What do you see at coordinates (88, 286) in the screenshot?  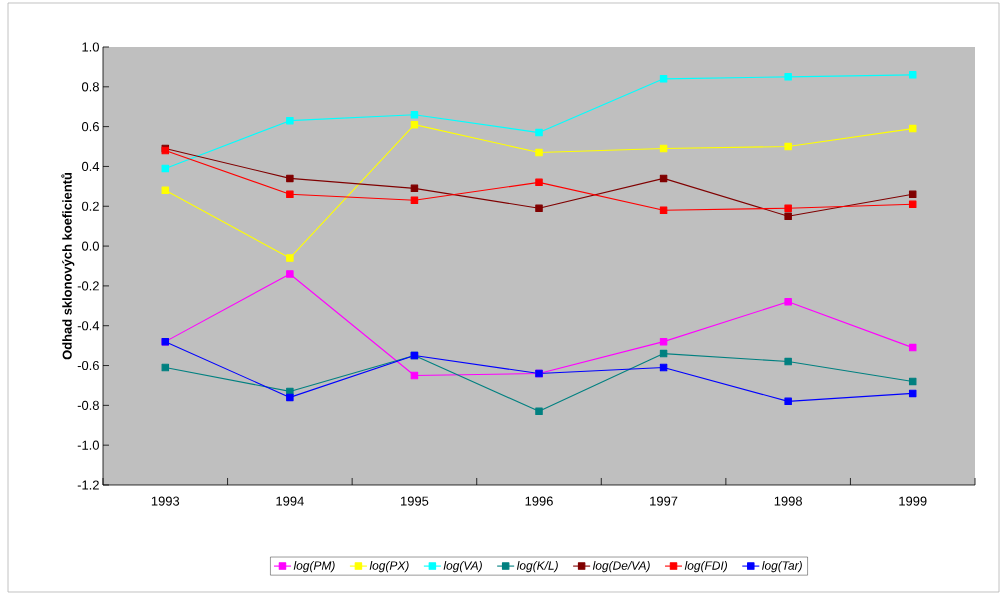 I see `y-tick-label: -0.2` at bounding box center [88, 286].